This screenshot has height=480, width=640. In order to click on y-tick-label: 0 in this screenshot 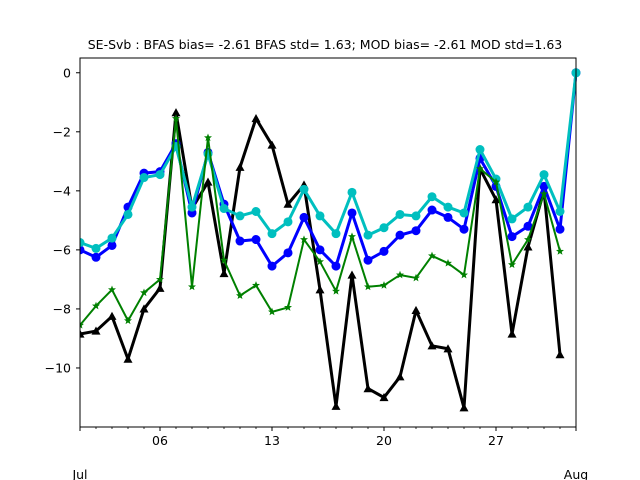, I will do `click(67, 72)`.